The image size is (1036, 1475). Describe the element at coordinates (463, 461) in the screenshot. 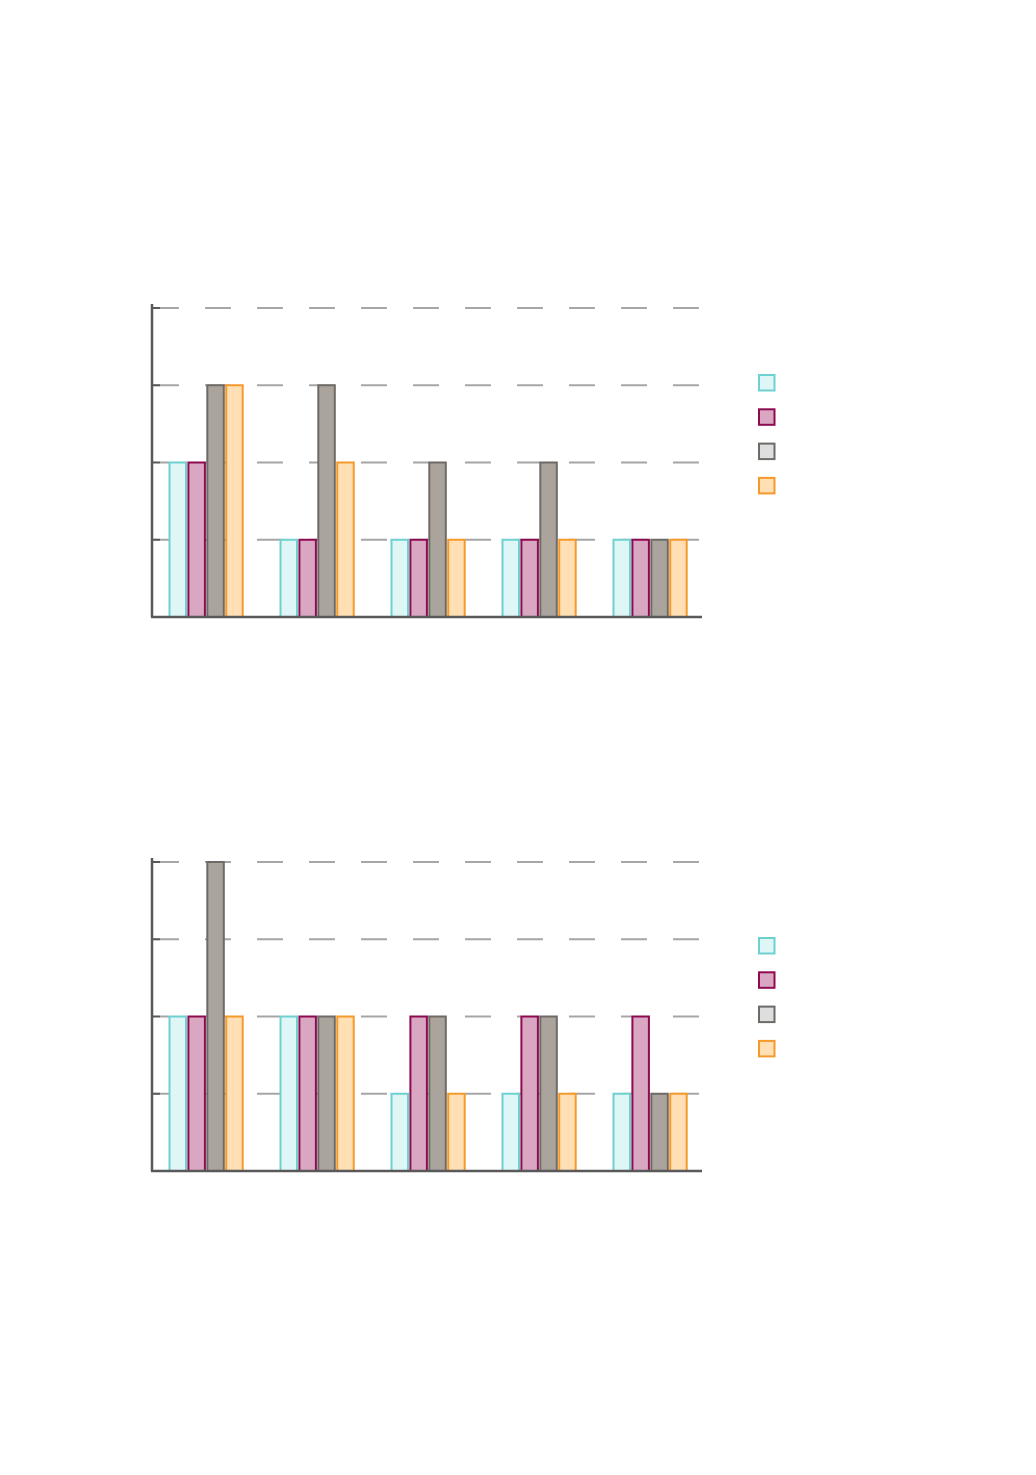

I see `chart-top` at that location.